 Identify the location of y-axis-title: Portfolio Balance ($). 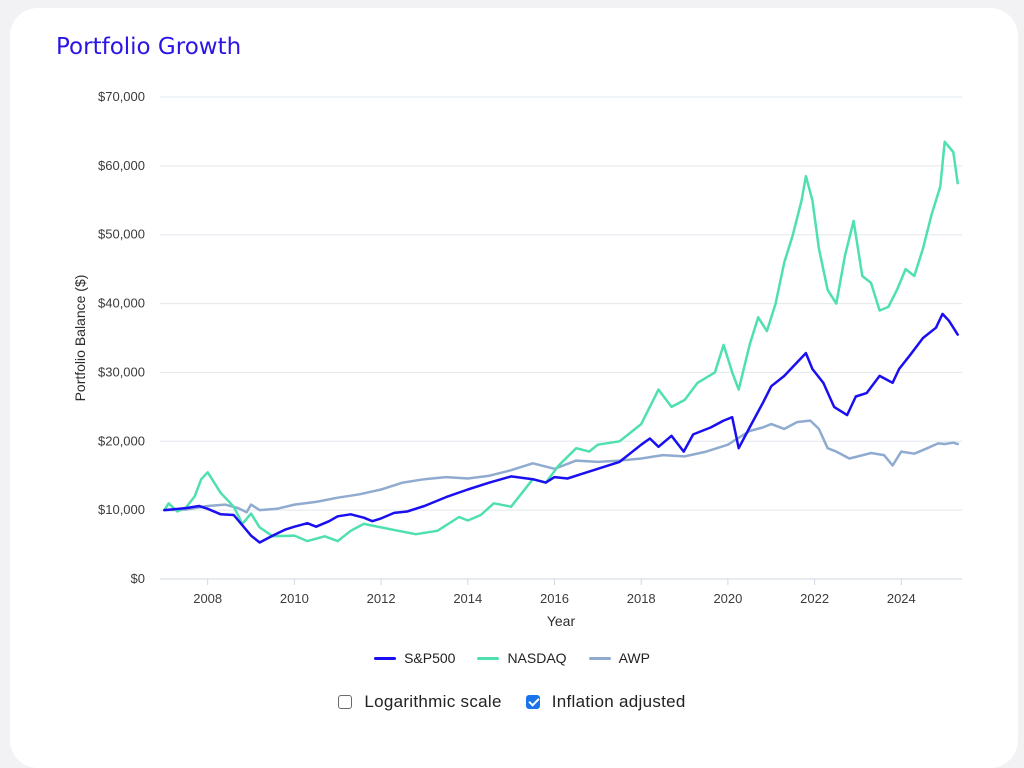
(80, 338).